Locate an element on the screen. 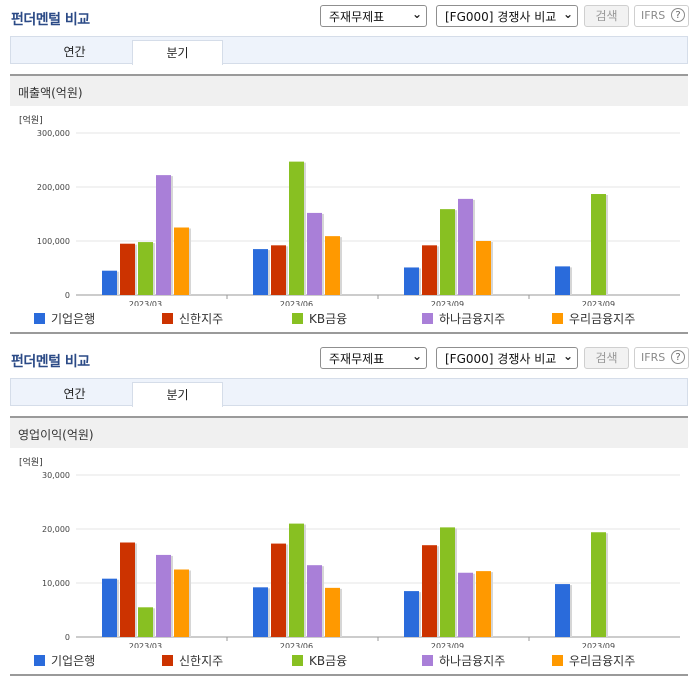 The height and width of the screenshot is (684, 696). select-value: [FG000] 경쟁사 비교 is located at coordinates (501, 17).